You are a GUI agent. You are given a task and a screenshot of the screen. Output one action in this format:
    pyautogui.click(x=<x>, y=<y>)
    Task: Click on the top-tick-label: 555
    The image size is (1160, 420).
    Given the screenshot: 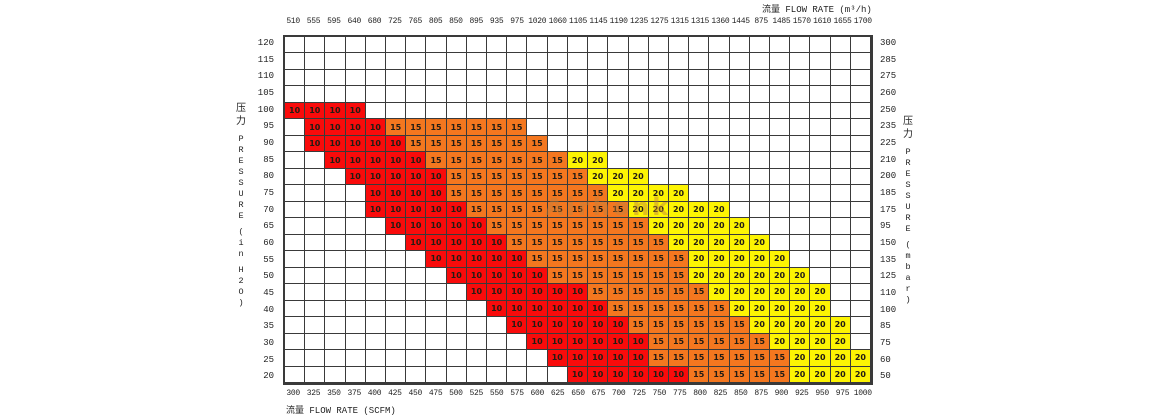 What is the action you would take?
    pyautogui.click(x=313, y=21)
    